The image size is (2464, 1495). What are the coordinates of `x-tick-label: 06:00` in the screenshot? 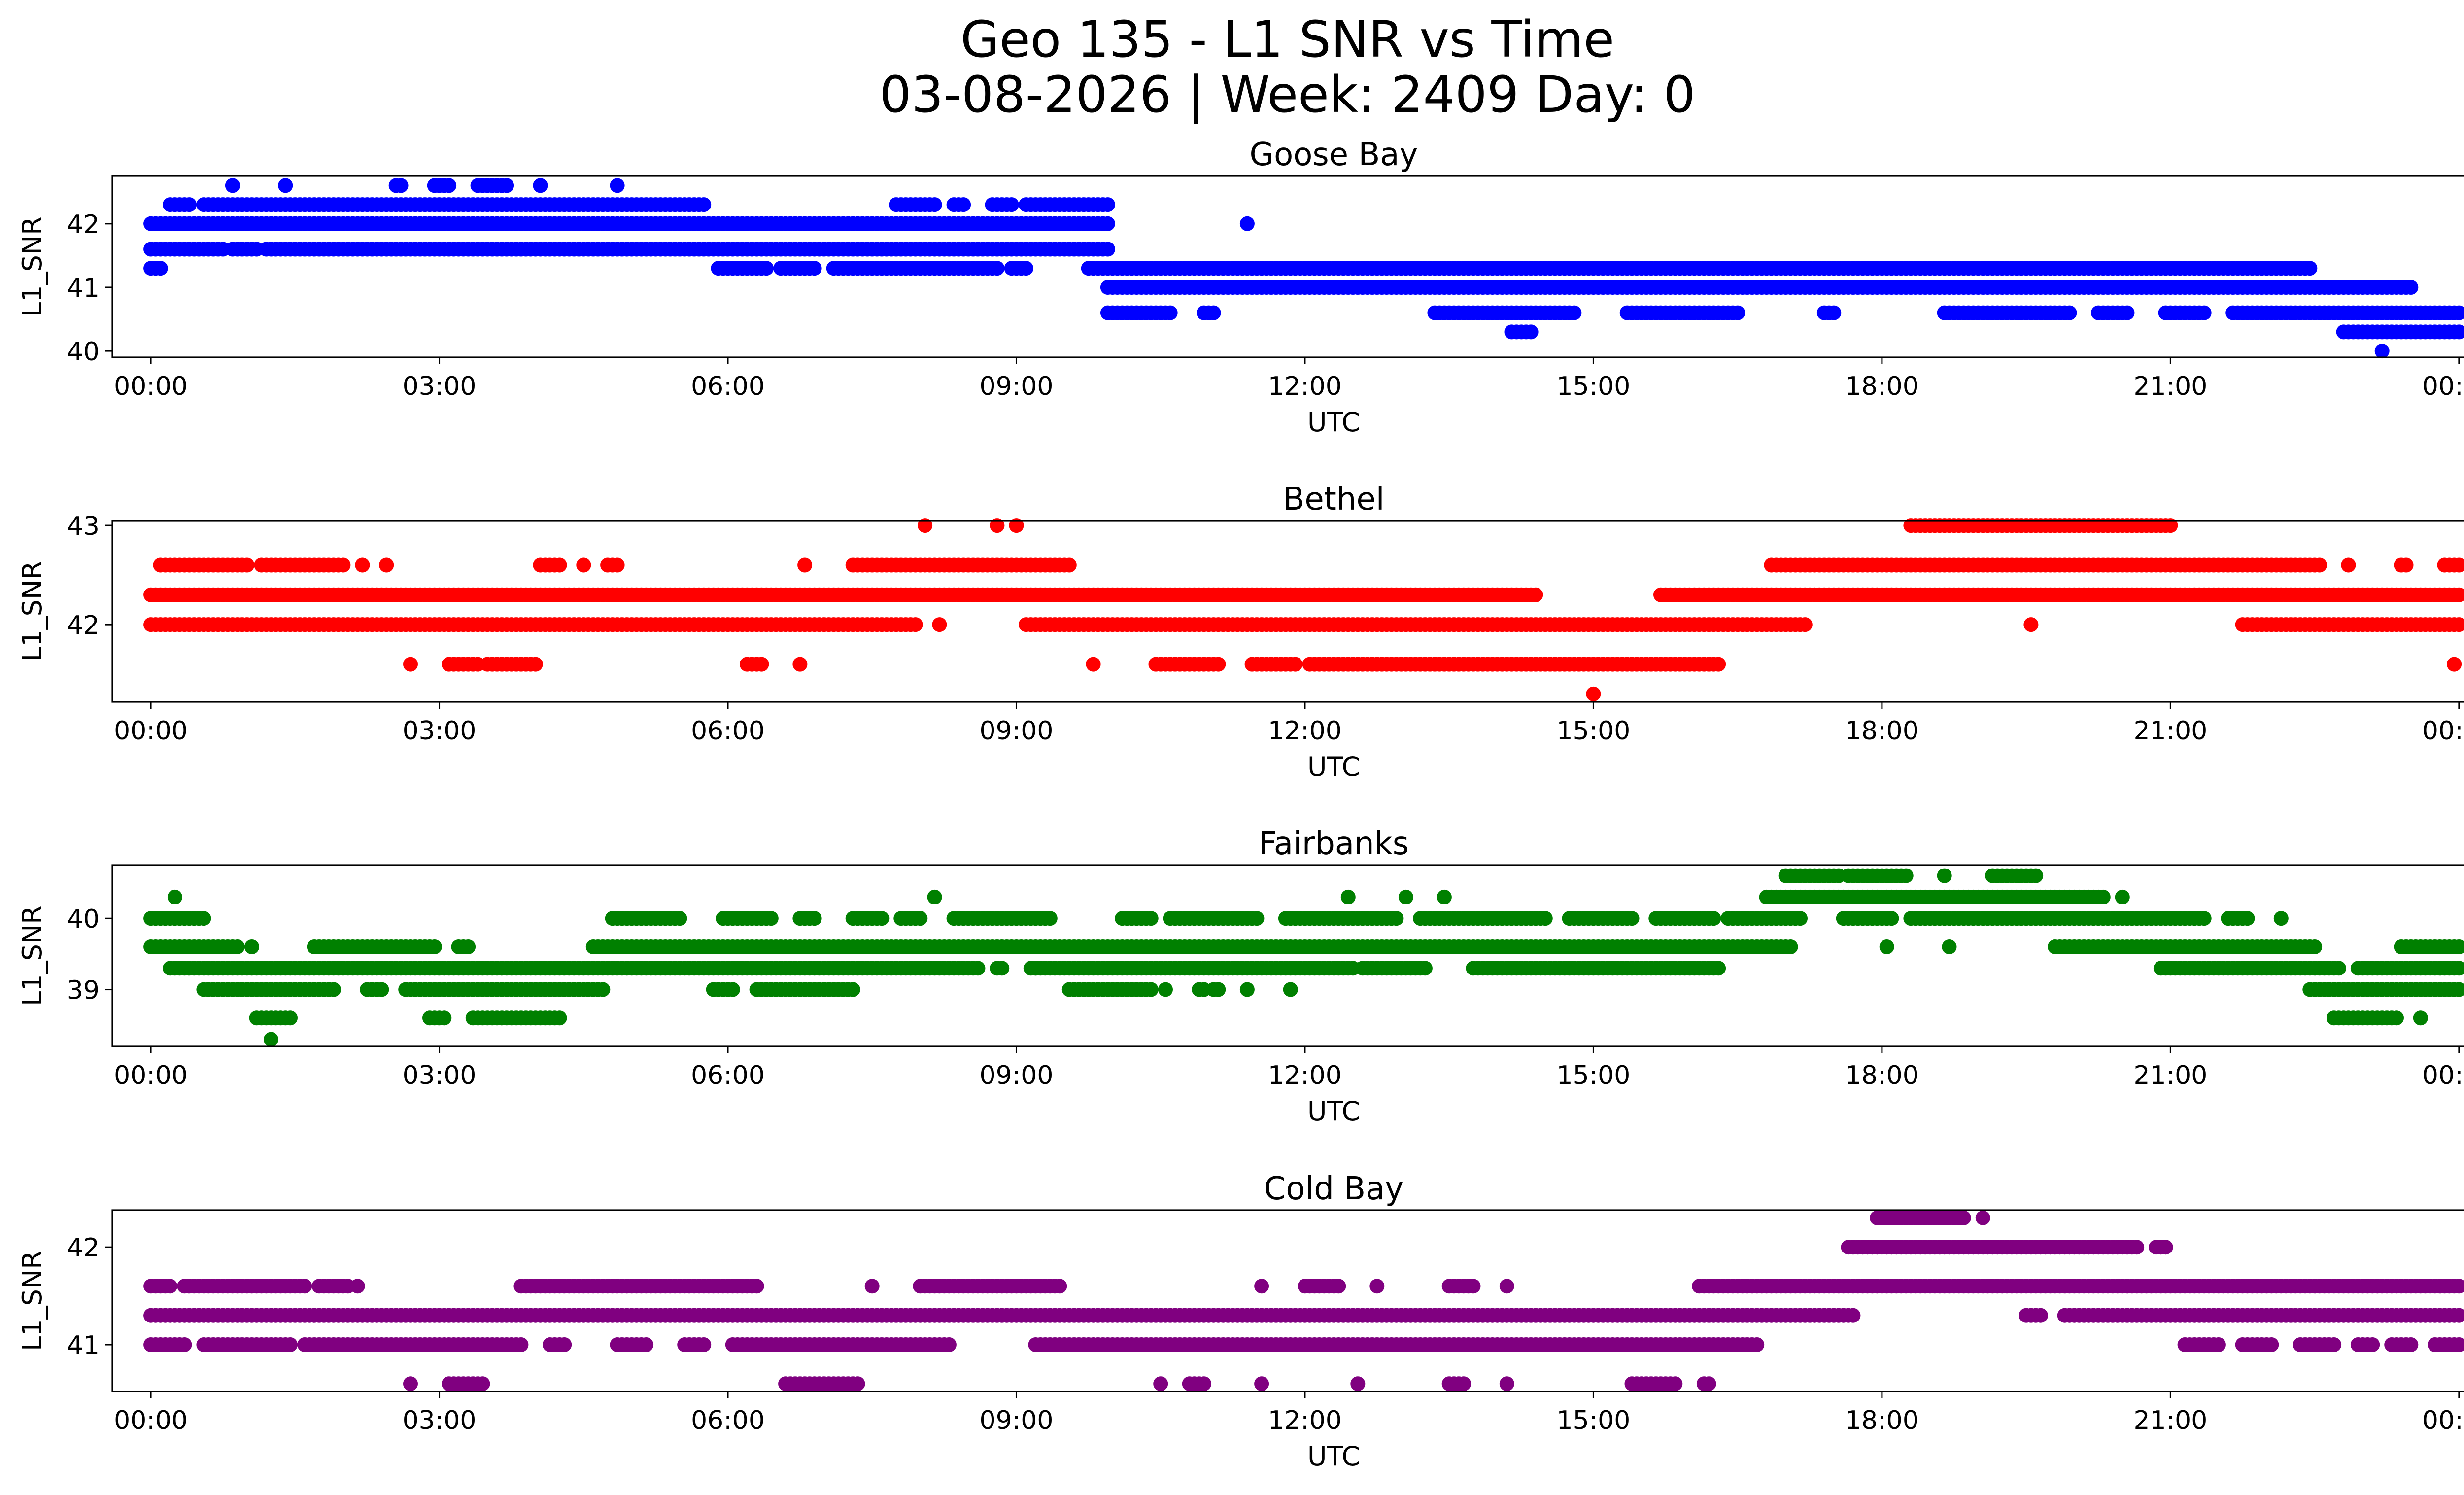 It's located at (728, 1075).